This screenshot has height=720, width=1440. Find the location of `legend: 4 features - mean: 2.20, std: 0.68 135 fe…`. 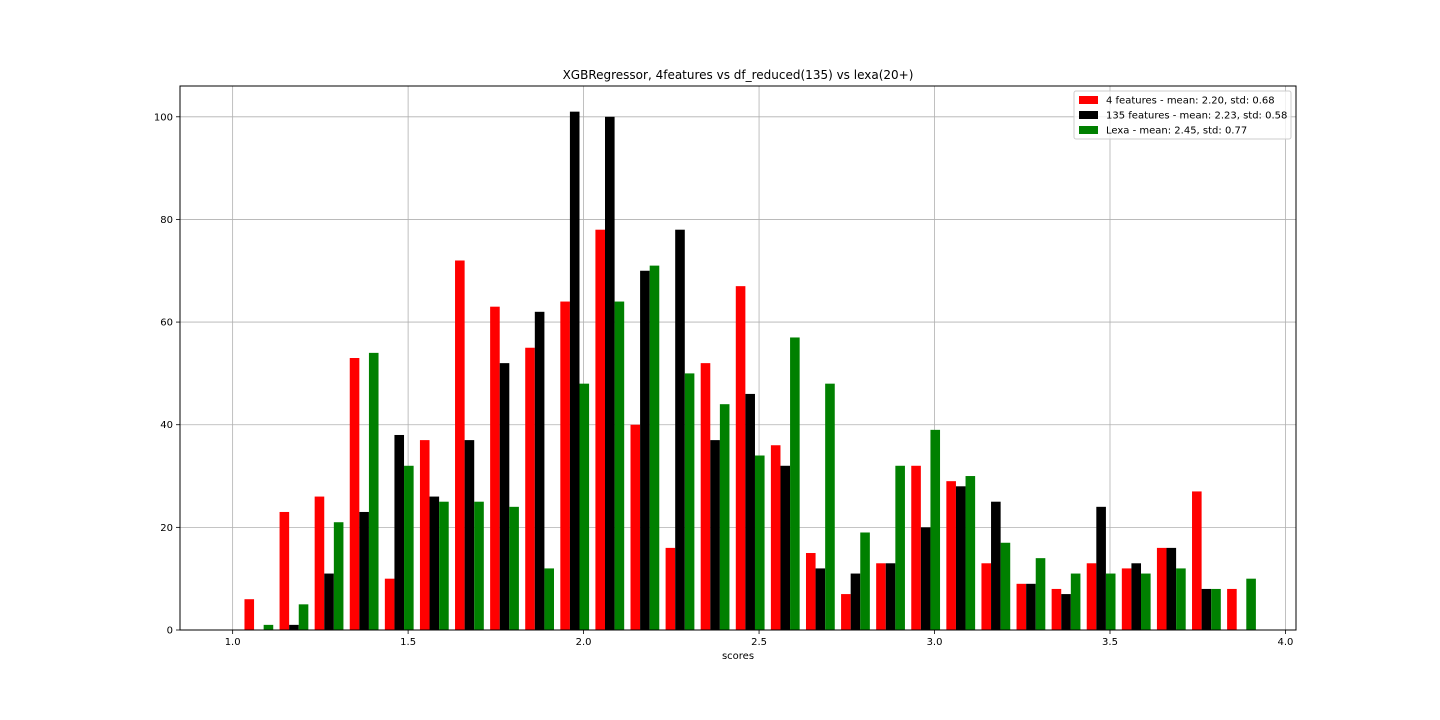

legend: 4 features - mean: 2.20, std: 0.68 135 fe… is located at coordinates (1182, 115).